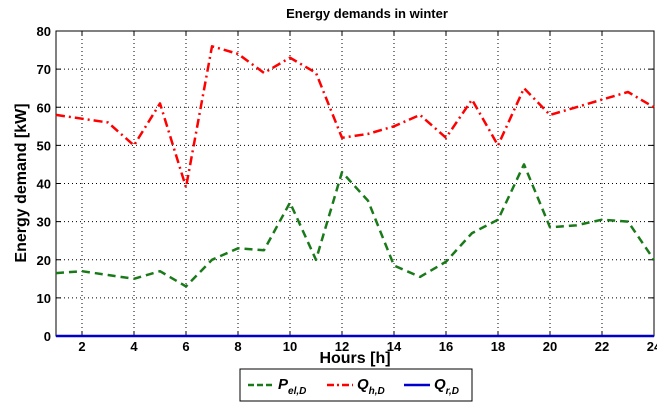 Image resolution: width=657 pixels, height=406 pixels. Describe the element at coordinates (394, 346) in the screenshot. I see `x-tick-label: 14` at that location.